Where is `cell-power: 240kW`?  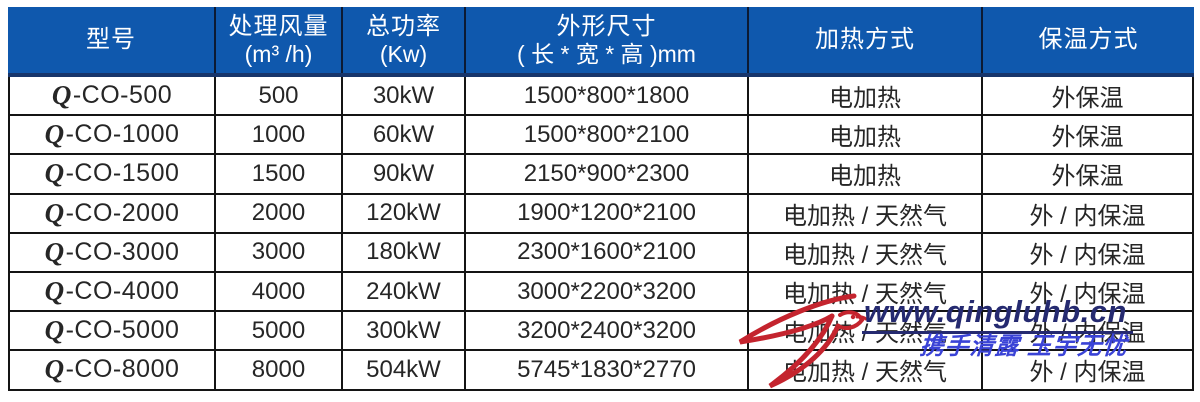
cell-power: 240kW is located at coordinates (404, 291).